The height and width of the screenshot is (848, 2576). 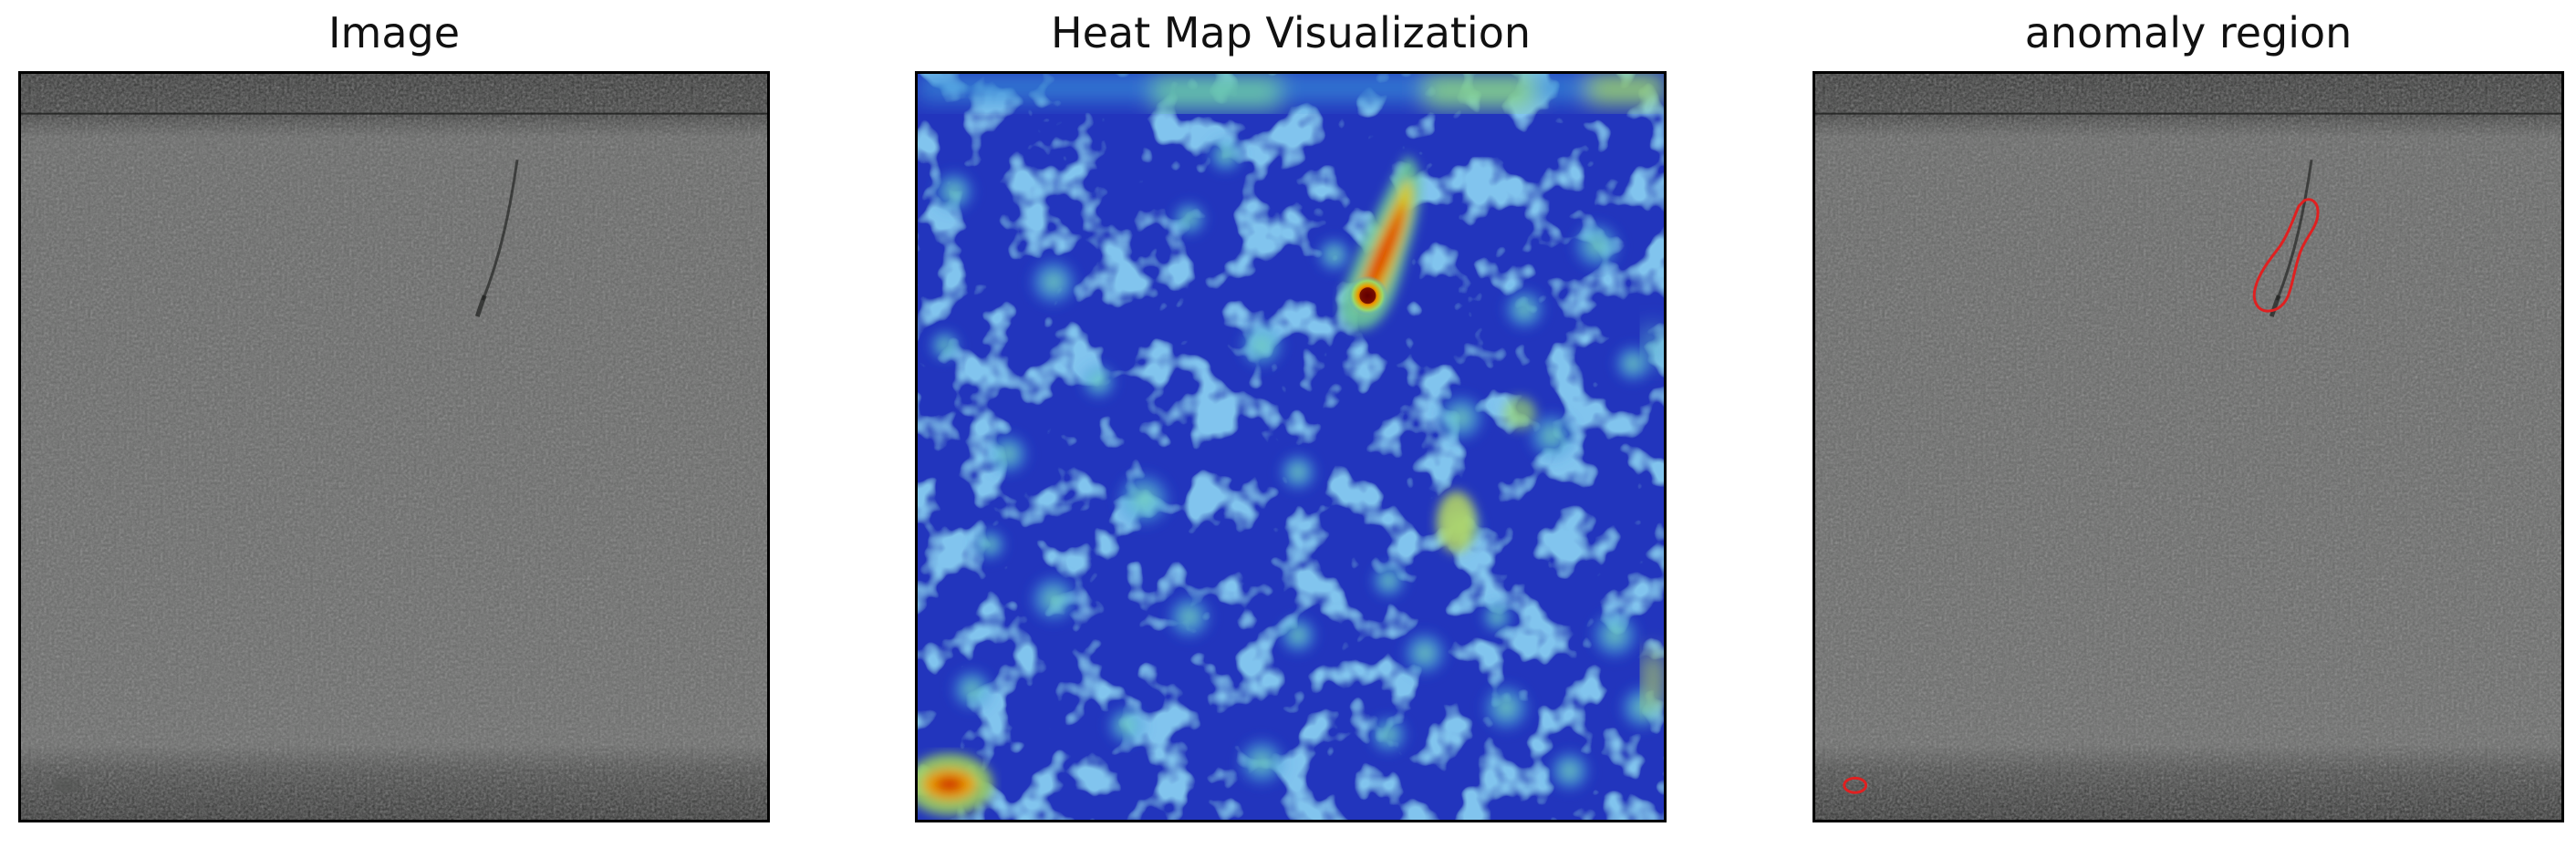 What do you see at coordinates (2286, 255) in the screenshot?
I see `anomaly-contour-scratch` at bounding box center [2286, 255].